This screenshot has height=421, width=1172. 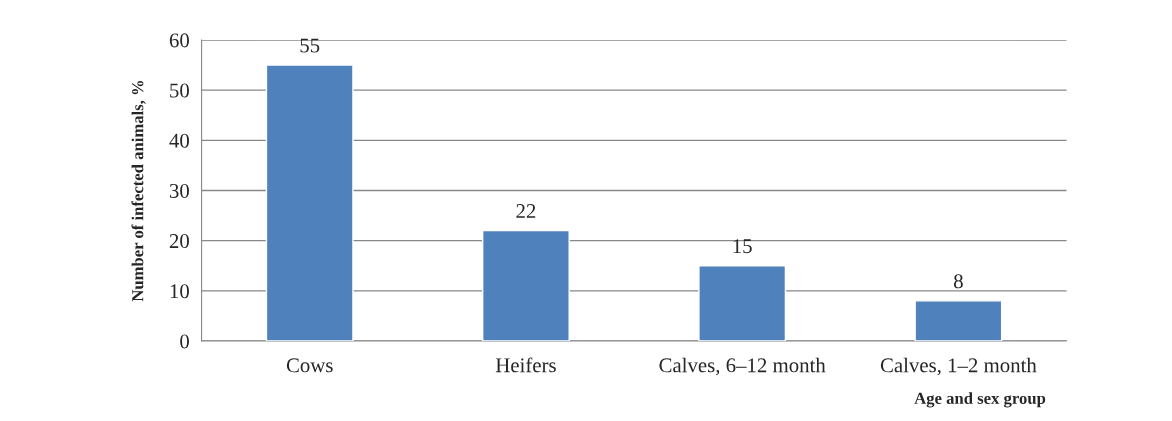 What do you see at coordinates (184, 341) in the screenshot?
I see `y-tick-label: 0` at bounding box center [184, 341].